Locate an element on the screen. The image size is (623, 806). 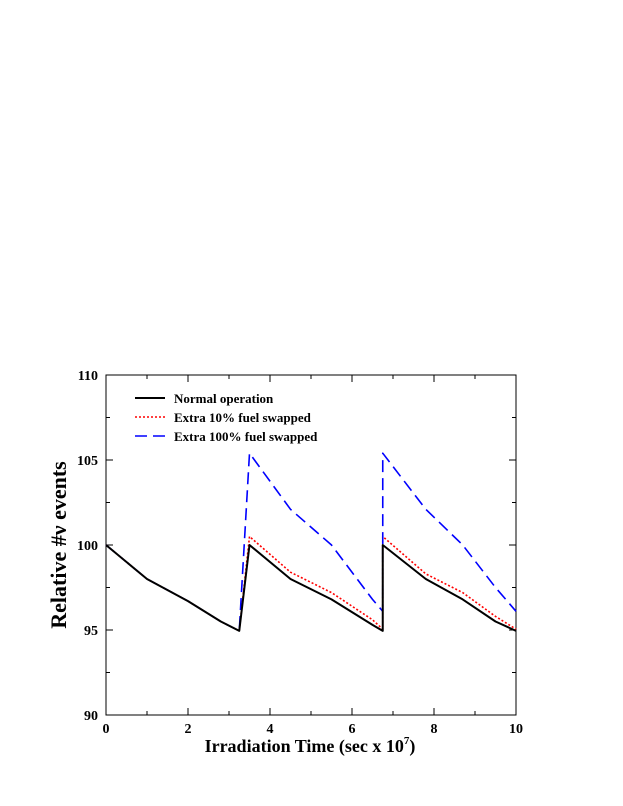
x-axis-title-exponent: 7 is located at coordinates (407, 741).